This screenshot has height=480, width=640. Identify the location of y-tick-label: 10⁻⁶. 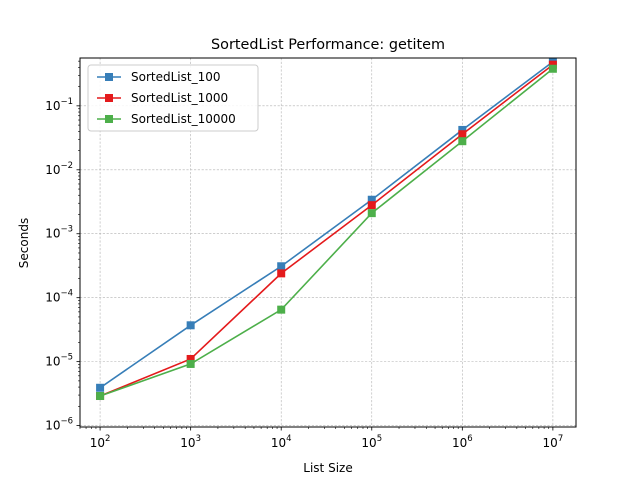
(59, 425).